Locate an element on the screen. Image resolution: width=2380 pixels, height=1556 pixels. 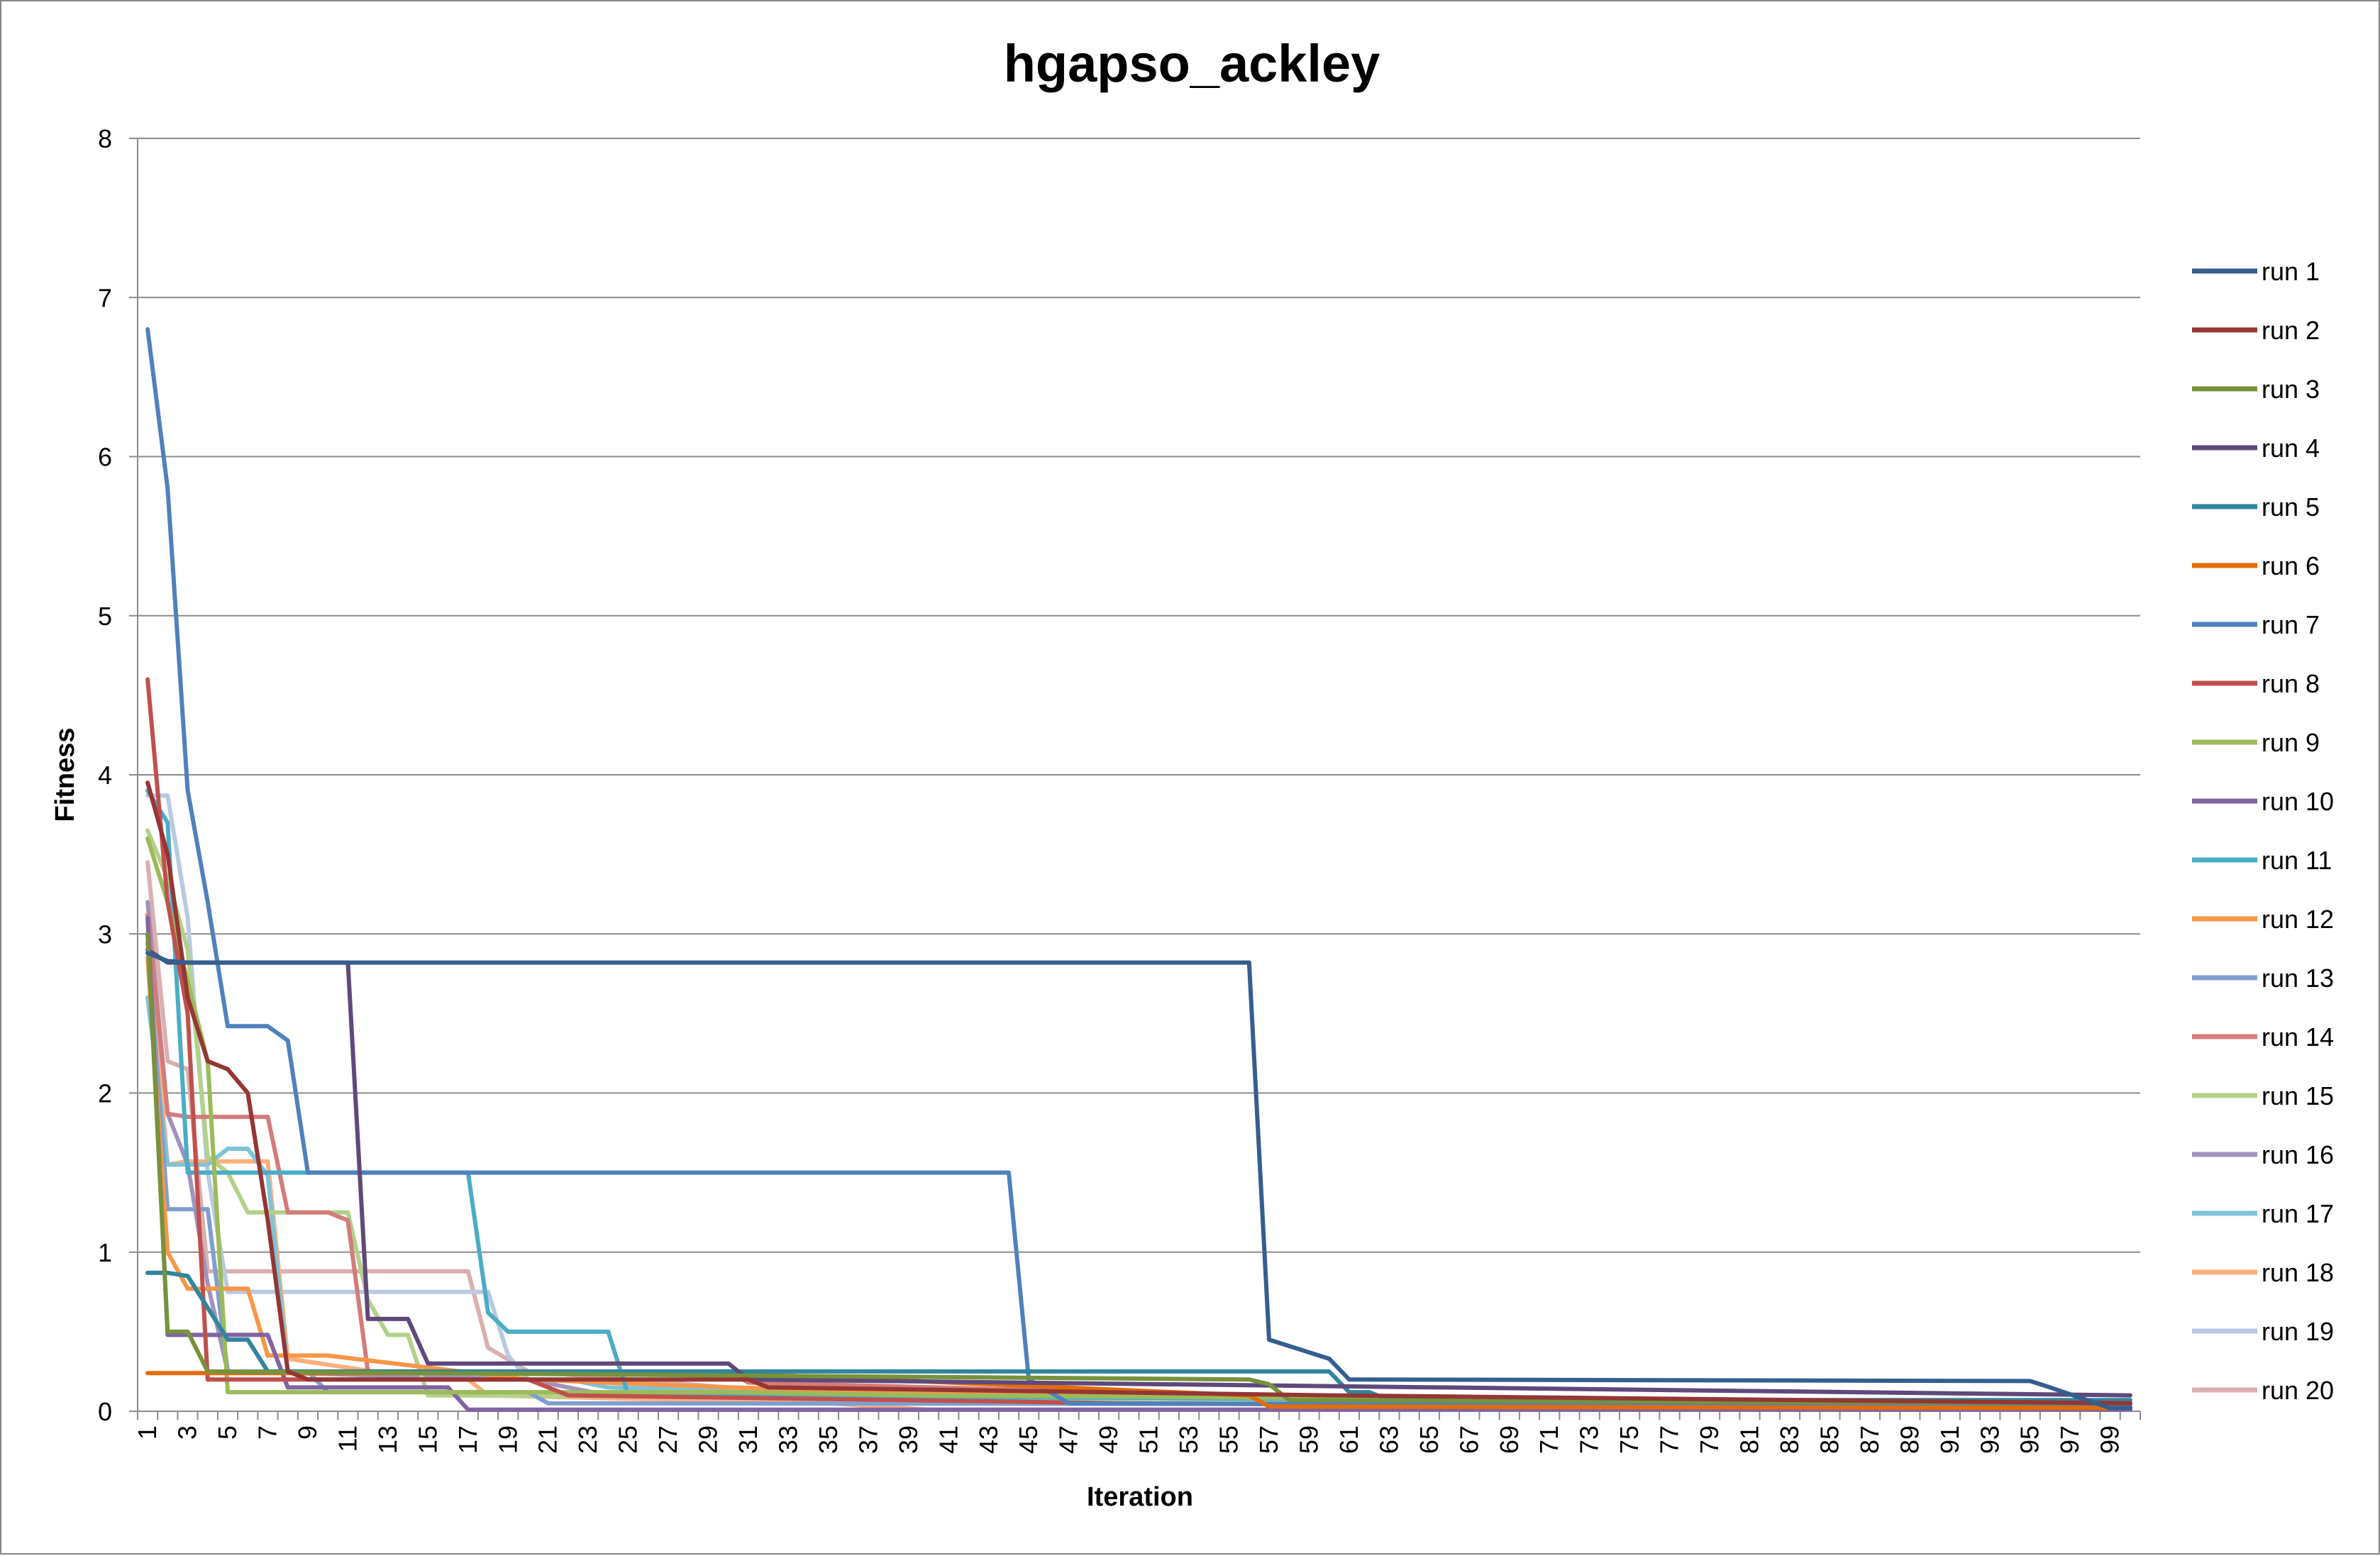
chart-title: hgapso_ackley is located at coordinates (1192, 63).